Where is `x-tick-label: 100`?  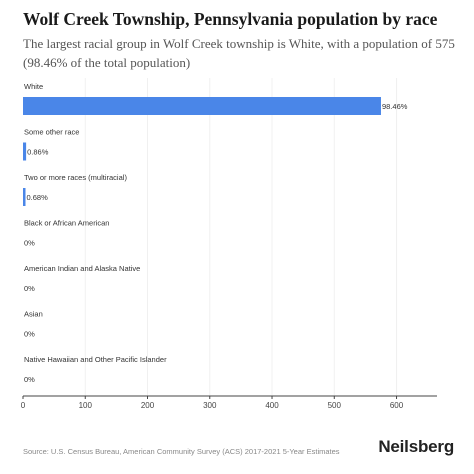
x-tick-label: 100 is located at coordinates (86, 405).